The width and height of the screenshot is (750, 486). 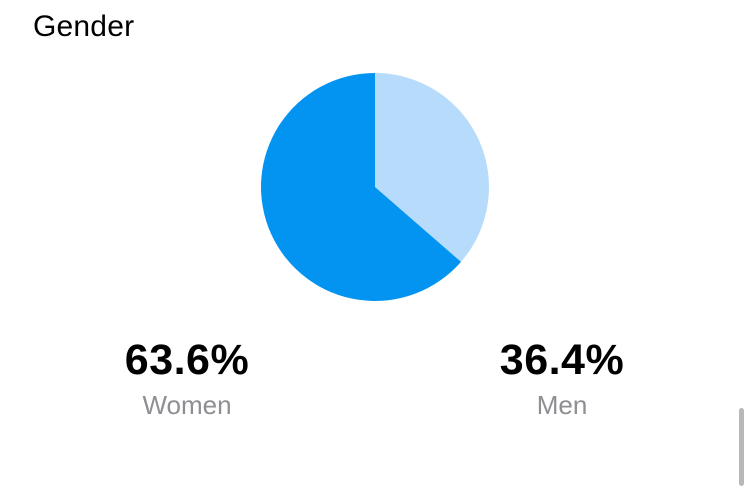 What do you see at coordinates (562, 405) in the screenshot?
I see `men-label: Men` at bounding box center [562, 405].